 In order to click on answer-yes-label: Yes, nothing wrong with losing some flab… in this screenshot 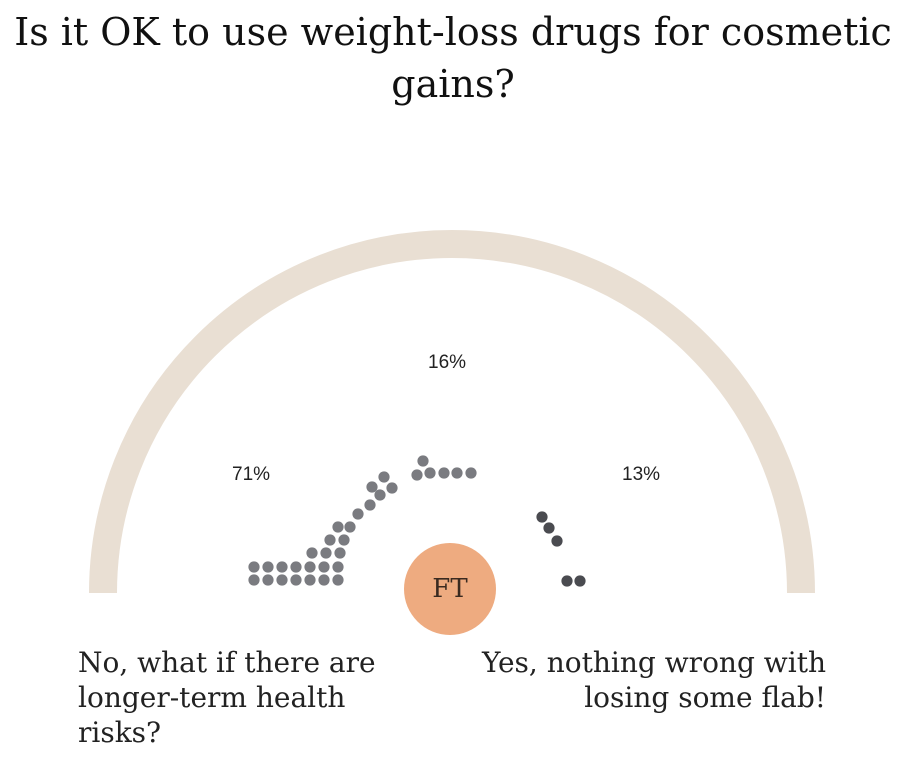, I will do `click(653, 680)`.